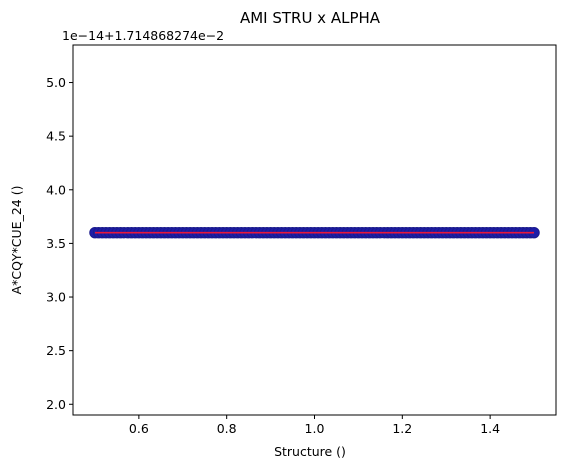 This screenshot has width=567, height=468. Describe the element at coordinates (315, 428) in the screenshot. I see `x-tick-label: 1.0` at that location.